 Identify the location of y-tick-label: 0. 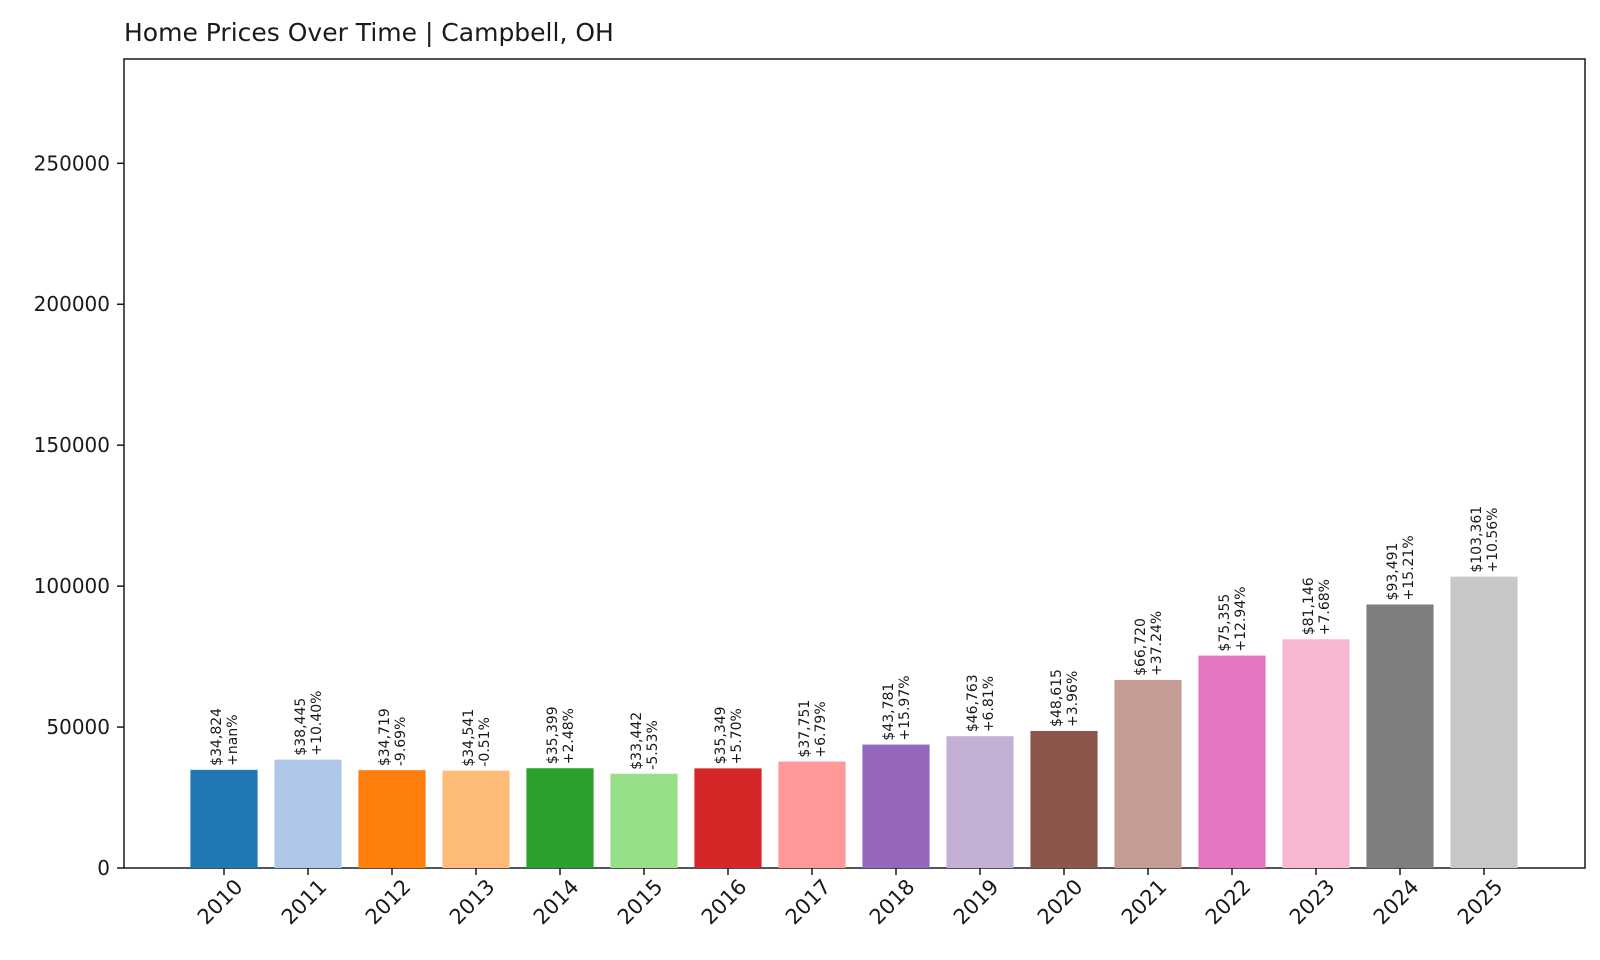
(103, 868).